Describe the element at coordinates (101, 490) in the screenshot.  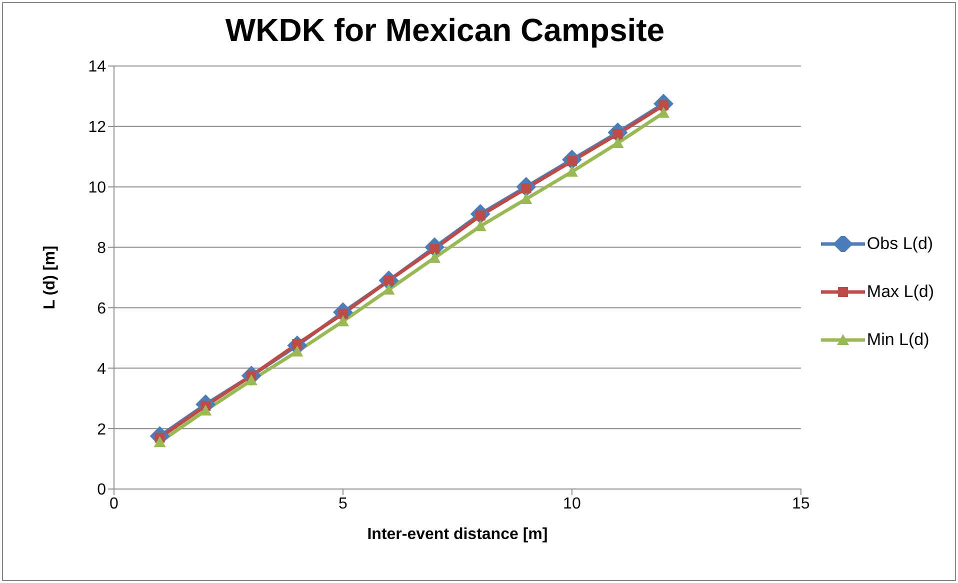
I see `y-tick-label: 0` at that location.